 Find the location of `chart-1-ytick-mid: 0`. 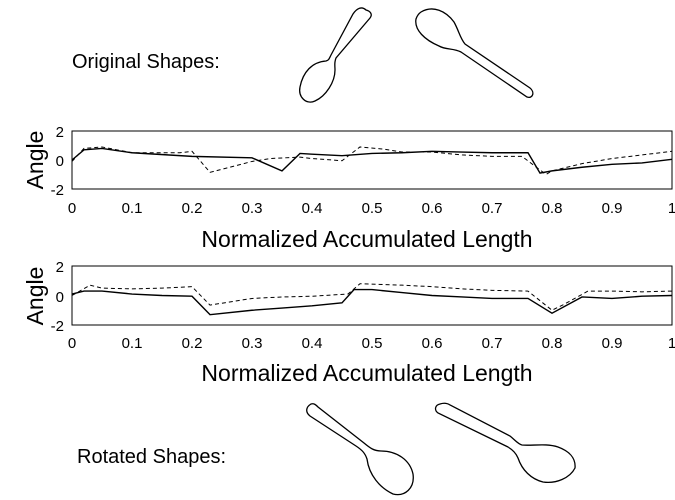

chart-1-ytick-mid: 0 is located at coordinates (60, 297).